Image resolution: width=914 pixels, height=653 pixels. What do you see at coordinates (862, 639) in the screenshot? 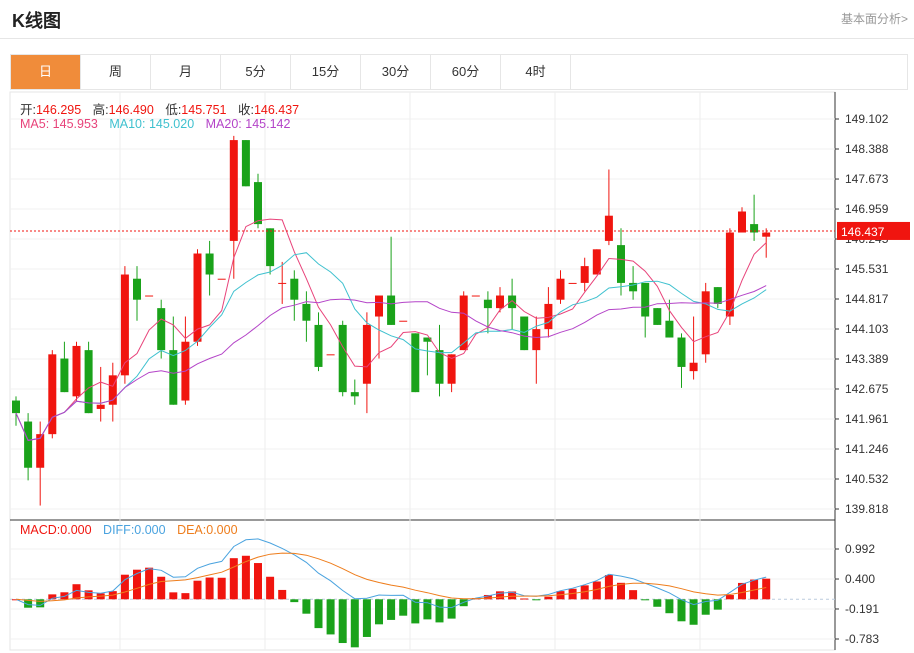
I see `macd-tick-label-3: -0.783` at bounding box center [862, 639].